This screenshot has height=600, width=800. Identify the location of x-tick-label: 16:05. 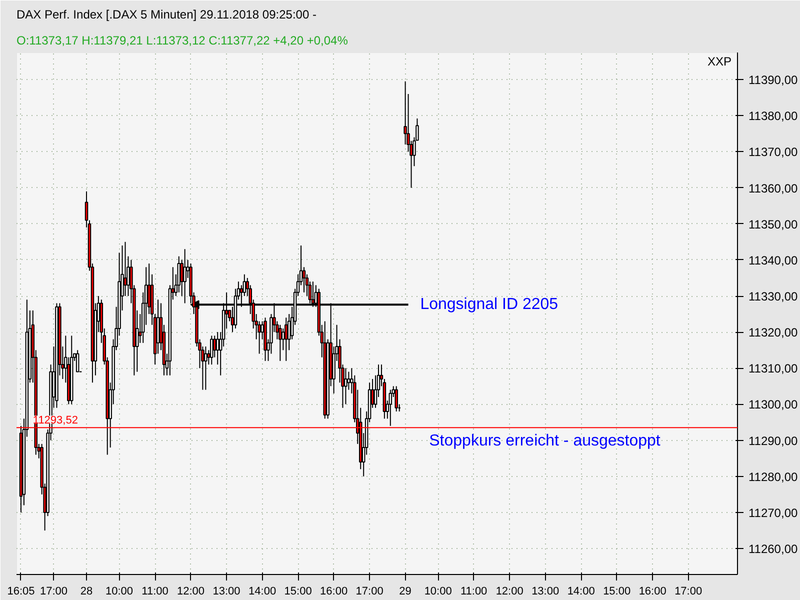
(21, 592).